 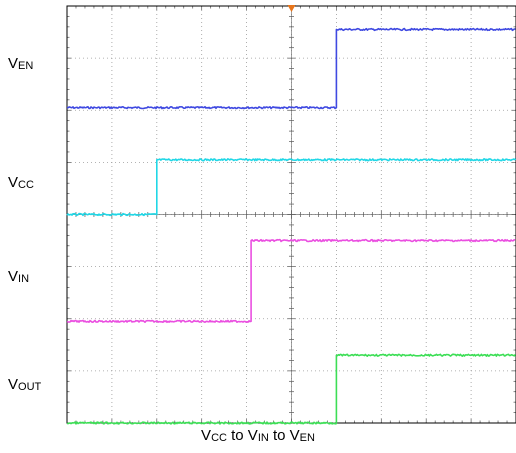 I want to click on x-axis-label: VCC to VIN to VEN, so click(x=258, y=435).